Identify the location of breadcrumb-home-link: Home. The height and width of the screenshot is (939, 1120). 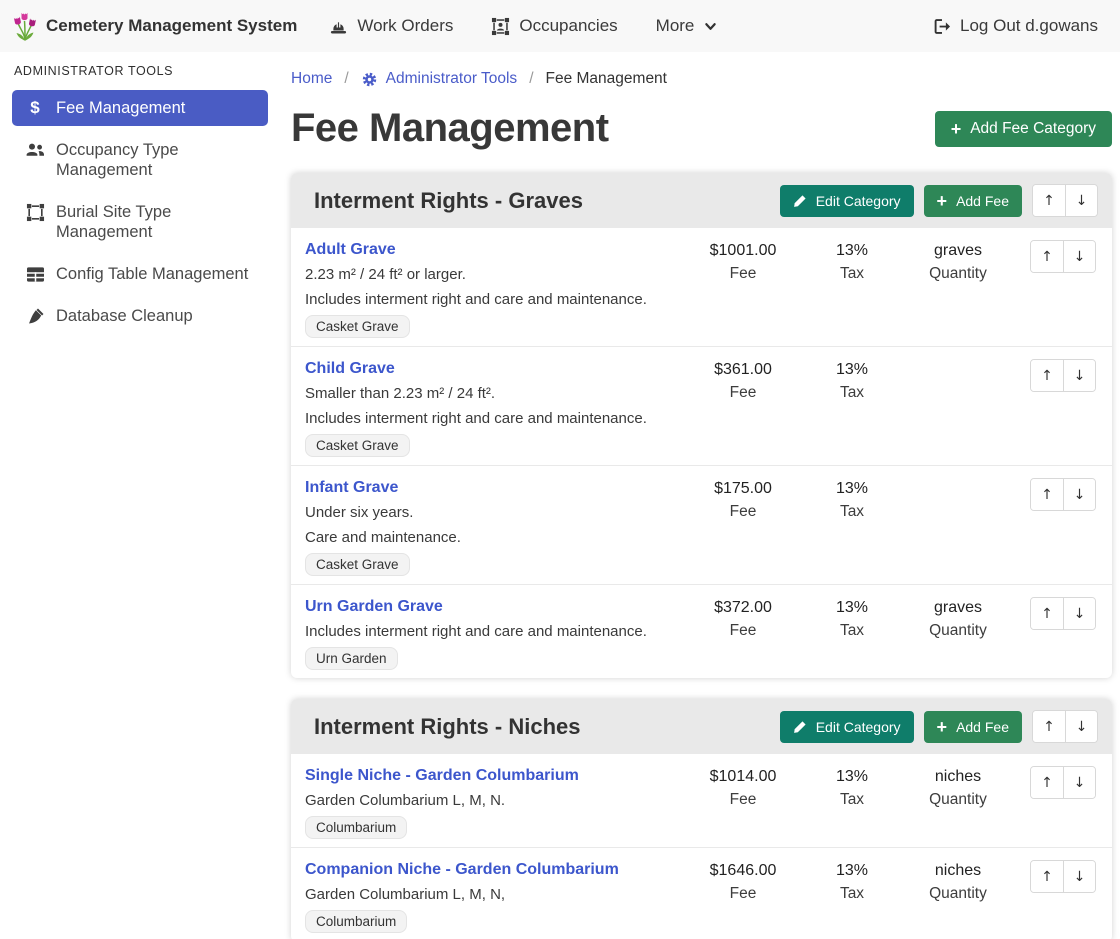
(312, 78).